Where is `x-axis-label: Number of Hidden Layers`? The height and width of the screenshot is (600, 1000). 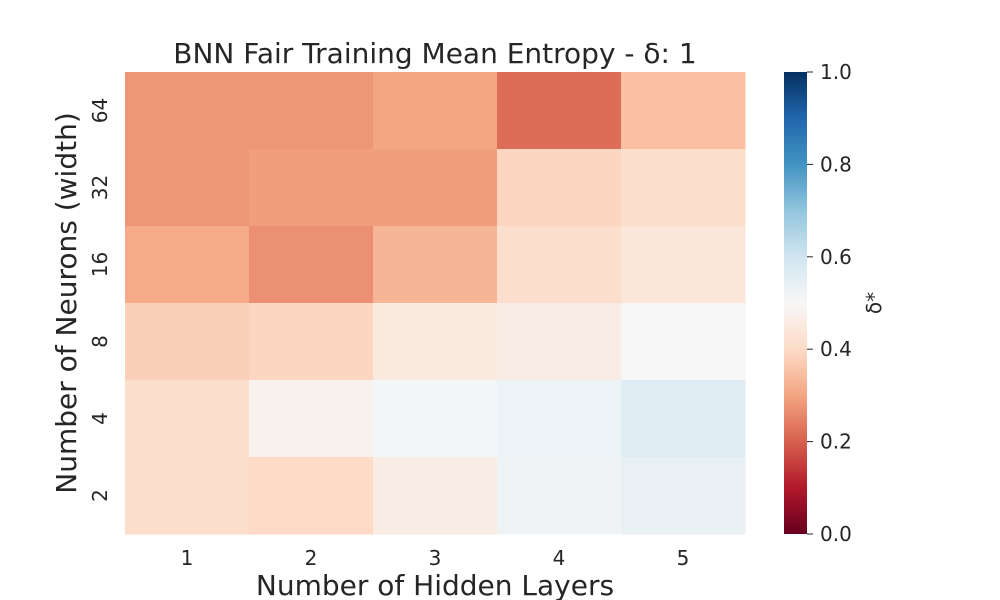 x-axis-label: Number of Hidden Layers is located at coordinates (435, 584).